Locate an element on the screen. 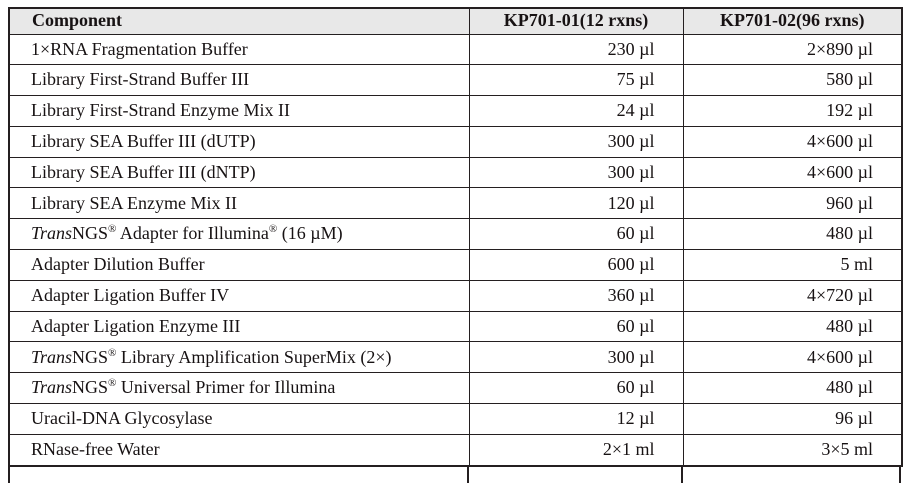 The height and width of the screenshot is (486, 910). component-text: Adapter Dilution Buffer is located at coordinates (118, 264).